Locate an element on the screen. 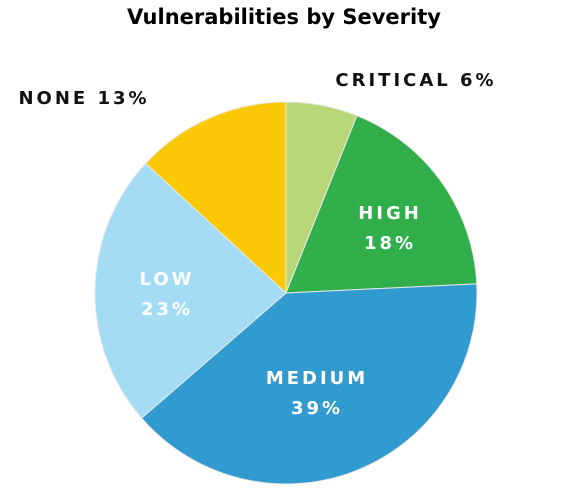 Image resolution: width=568 pixels, height=488 pixels. pie-slice-none is located at coordinates (215, 198).